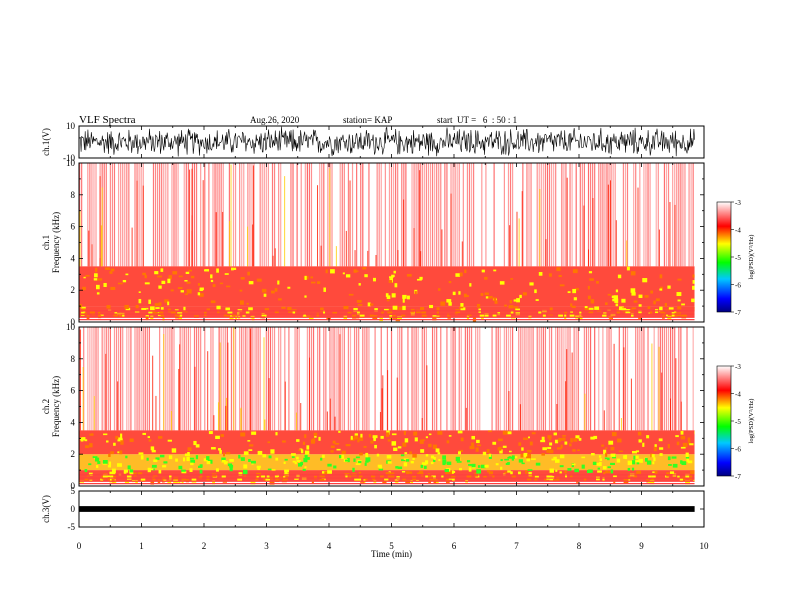 The image size is (792, 612). I want to click on colorbar-tick-label: -6, so click(738, 286).